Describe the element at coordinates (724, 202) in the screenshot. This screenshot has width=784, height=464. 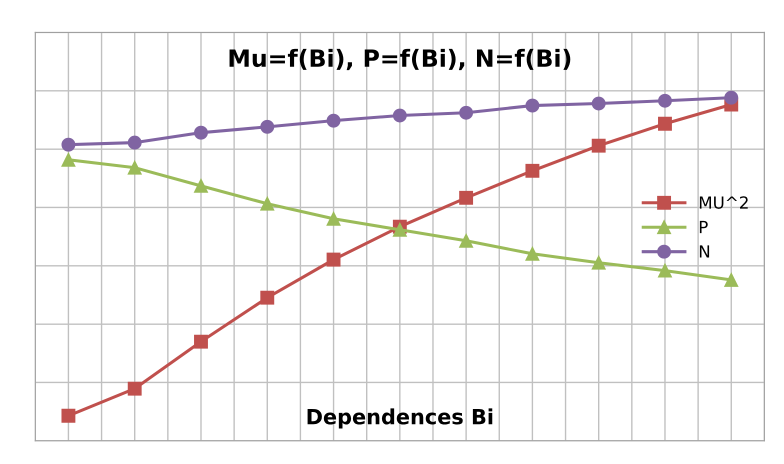
I see `legend-label: MU^2` at that location.